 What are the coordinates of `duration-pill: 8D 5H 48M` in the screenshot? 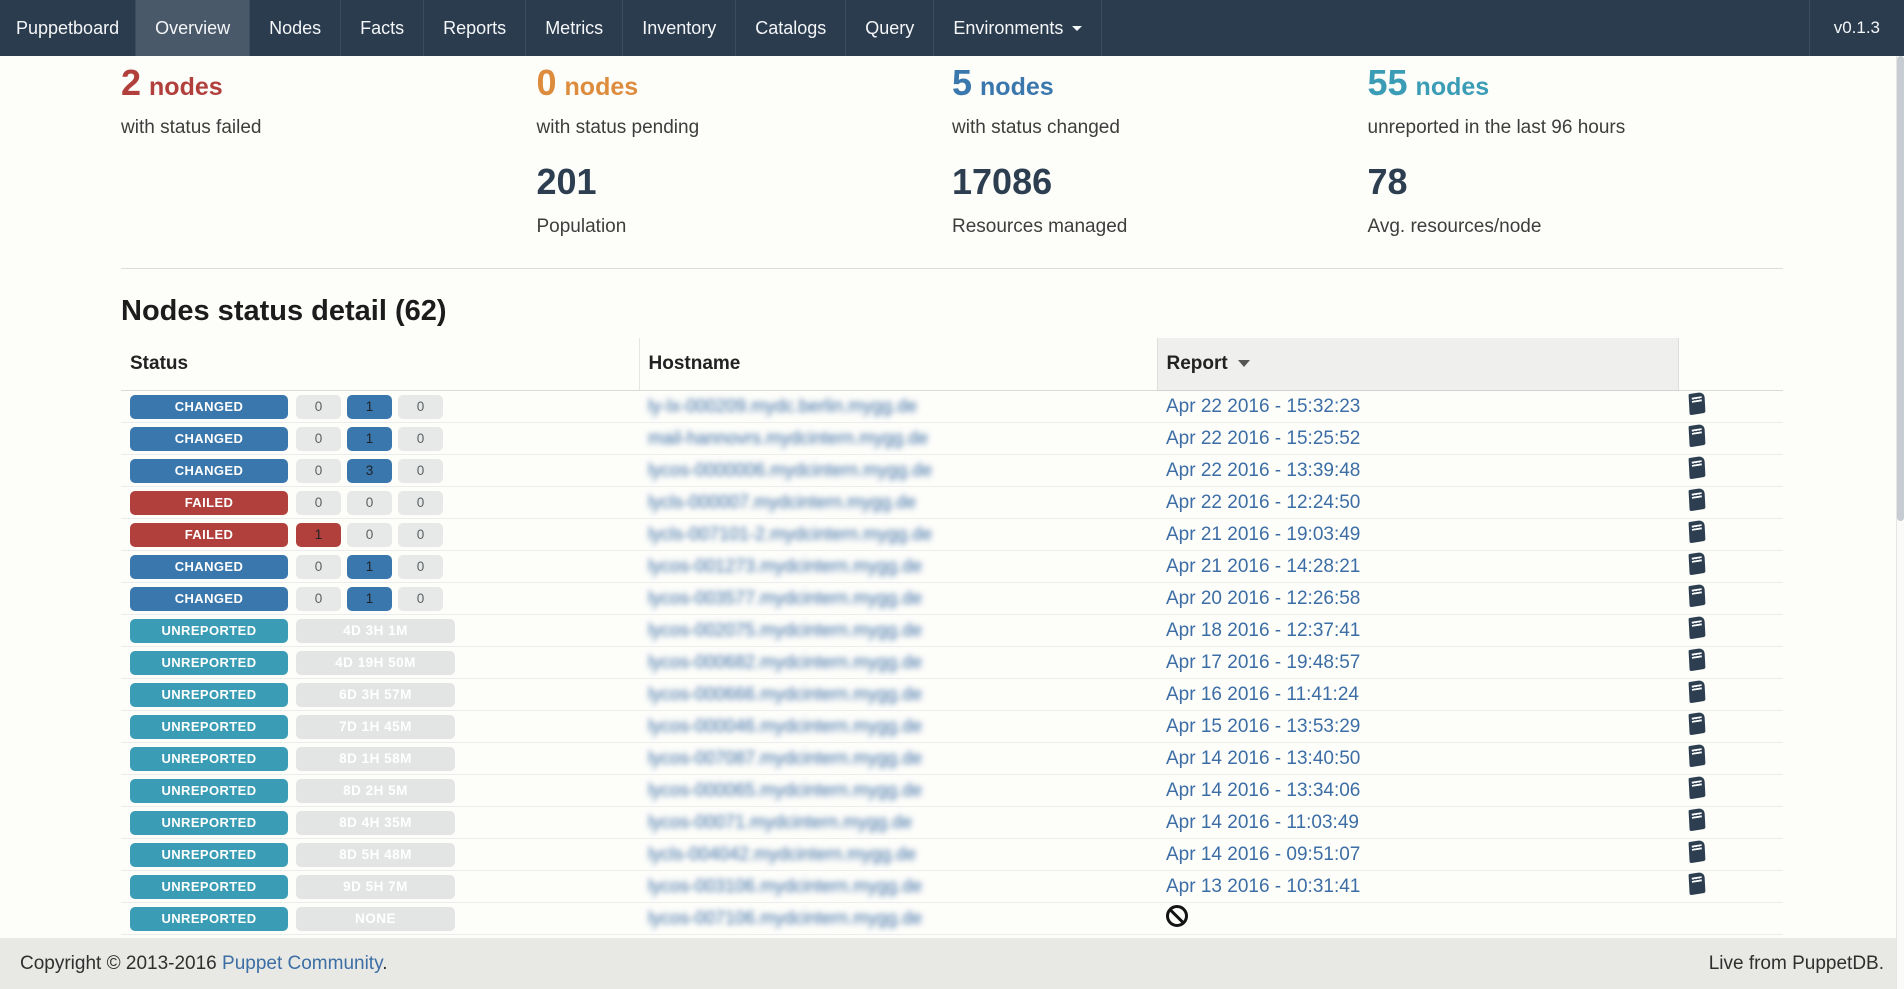 It's located at (375, 854).